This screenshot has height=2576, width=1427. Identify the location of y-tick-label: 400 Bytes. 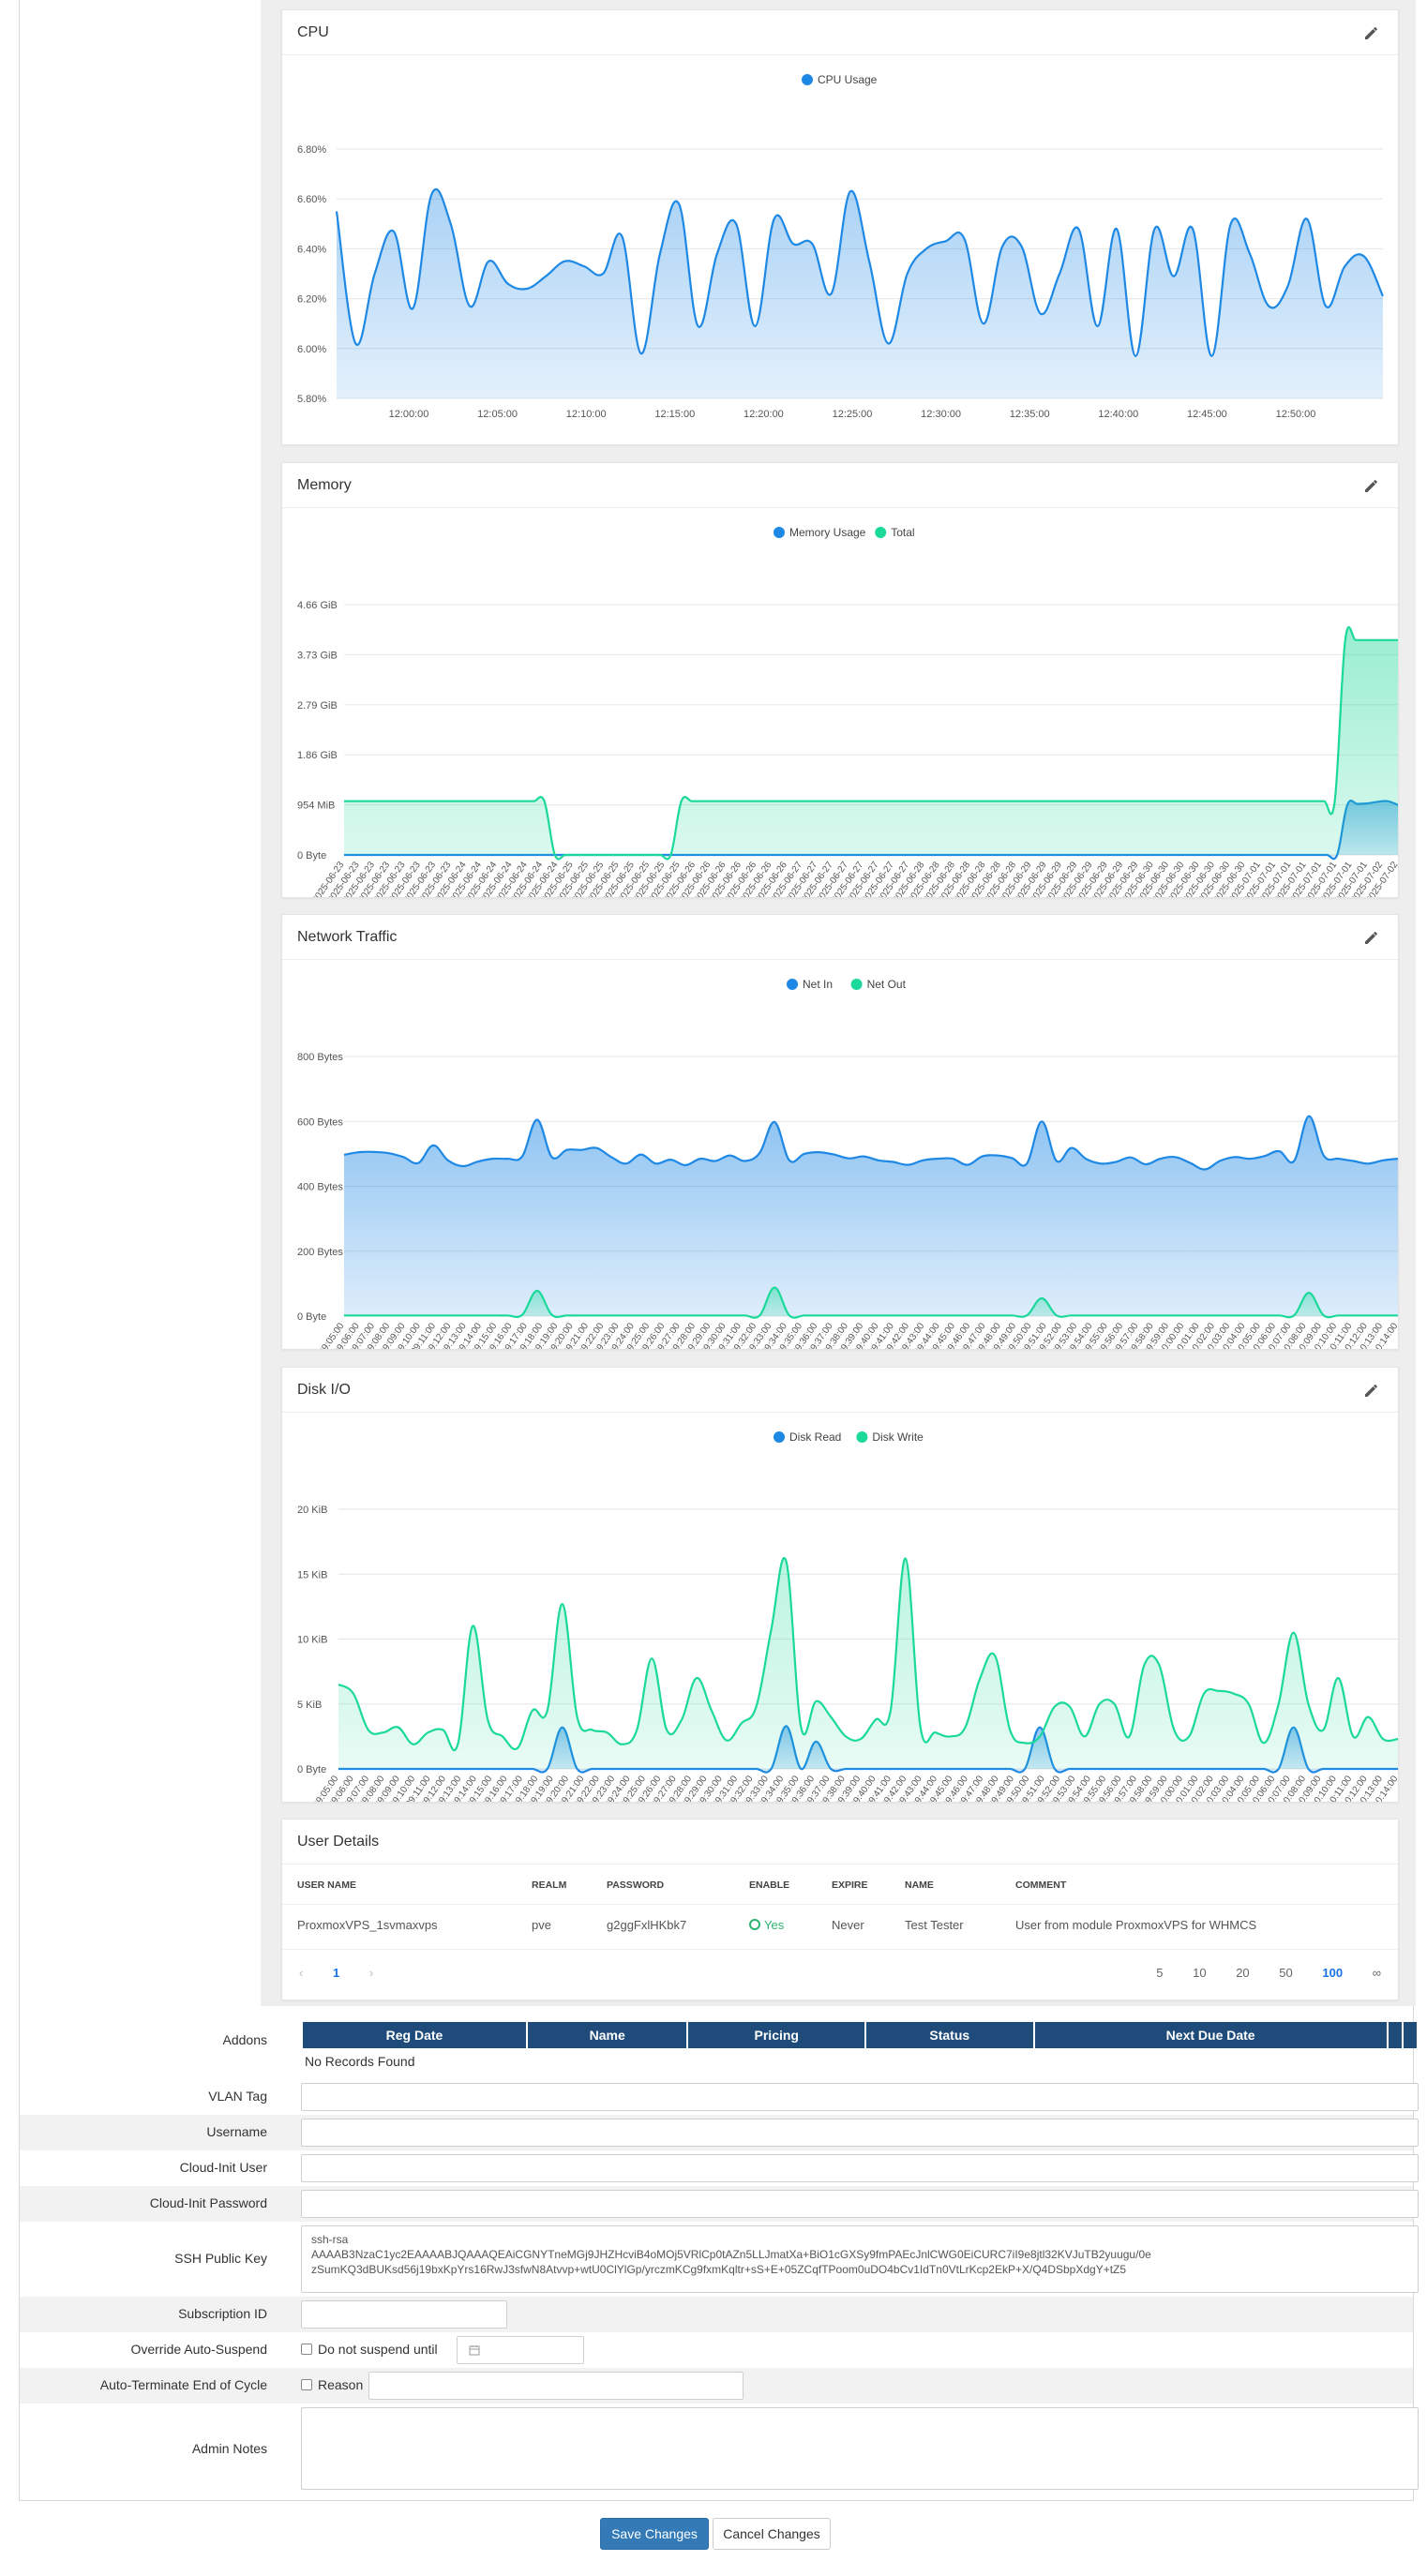
(320, 1187).